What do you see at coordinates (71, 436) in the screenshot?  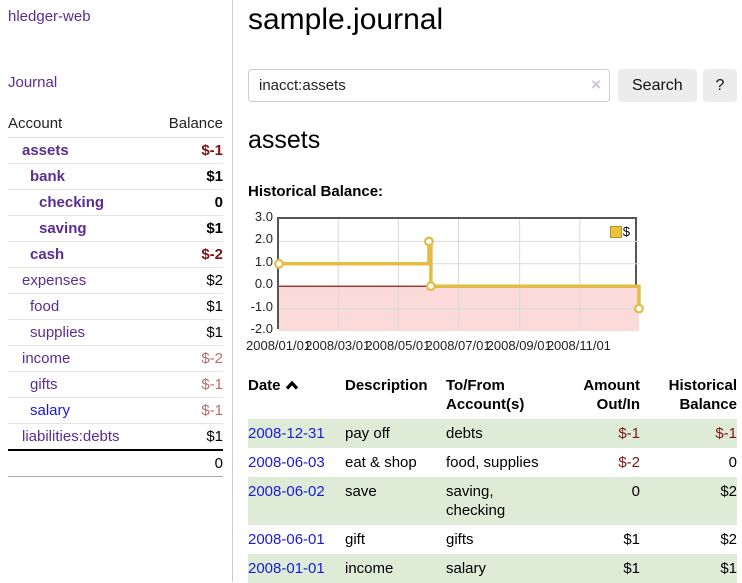 I see `account-link-liabilities-debts: liabilities:debts` at bounding box center [71, 436].